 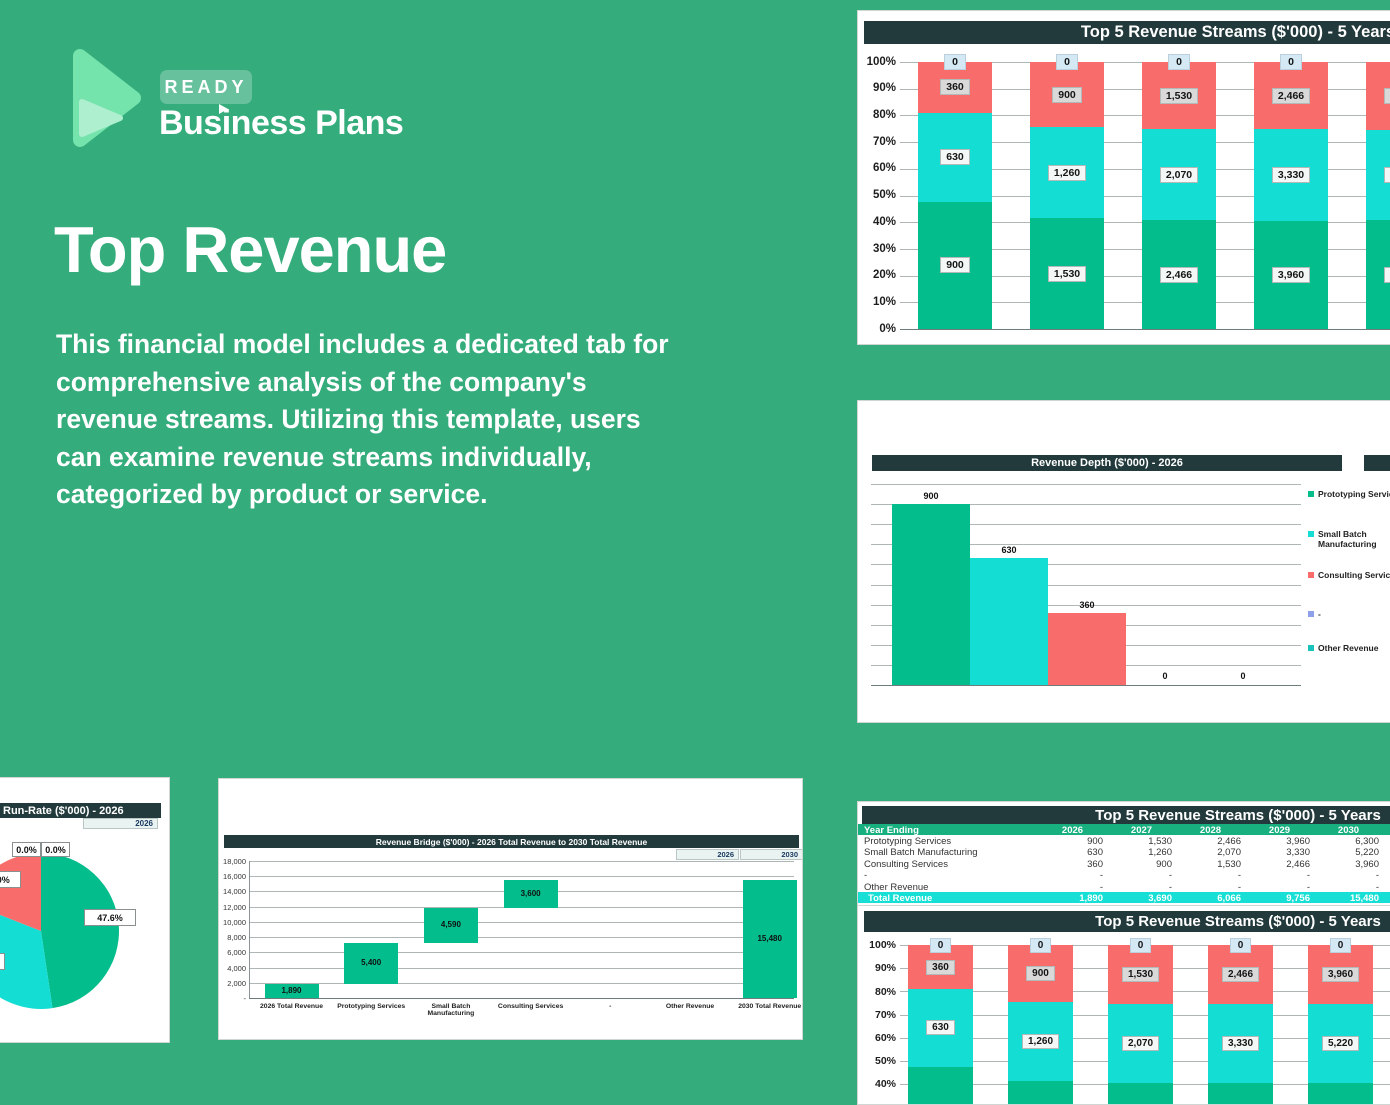 I want to click on table-cell-value: 3,960, so click(x=1367, y=864).